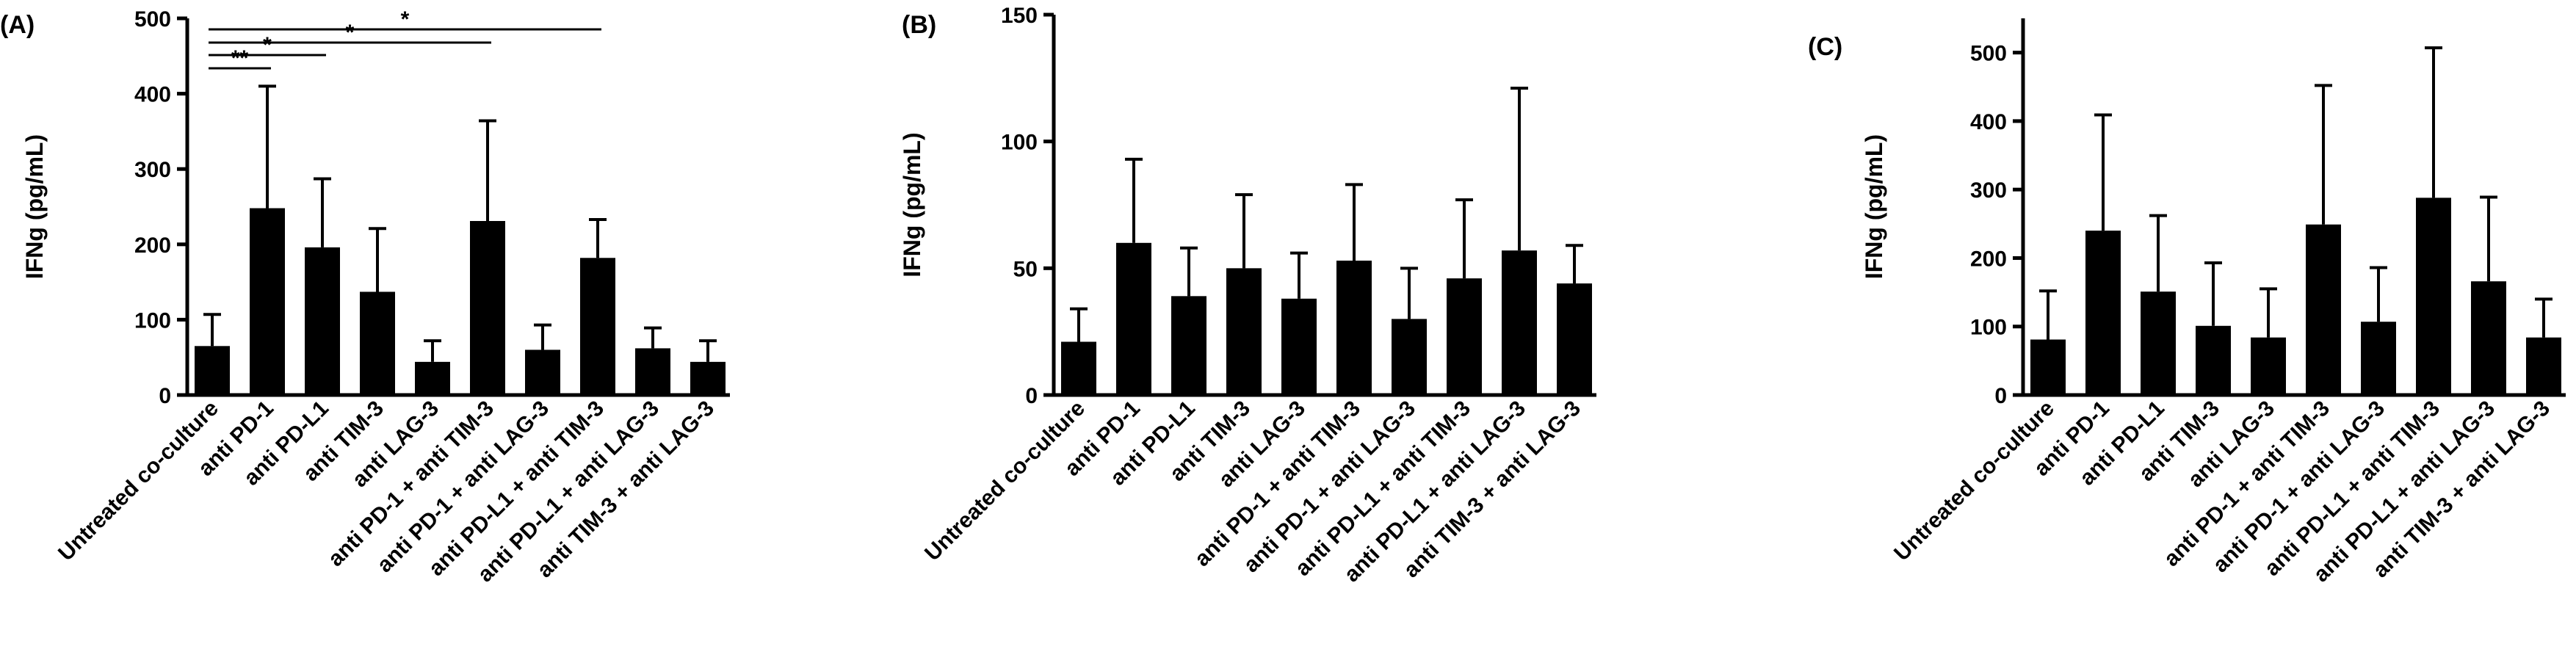 This screenshot has height=663, width=2576. What do you see at coordinates (1825, 47) in the screenshot?
I see `panel-label: (C)` at bounding box center [1825, 47].